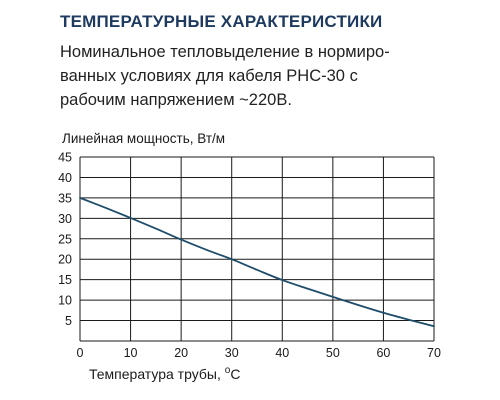 This screenshot has height=400, width=500. What do you see at coordinates (131, 353) in the screenshot?
I see `x-tick-label-10: 10` at bounding box center [131, 353].